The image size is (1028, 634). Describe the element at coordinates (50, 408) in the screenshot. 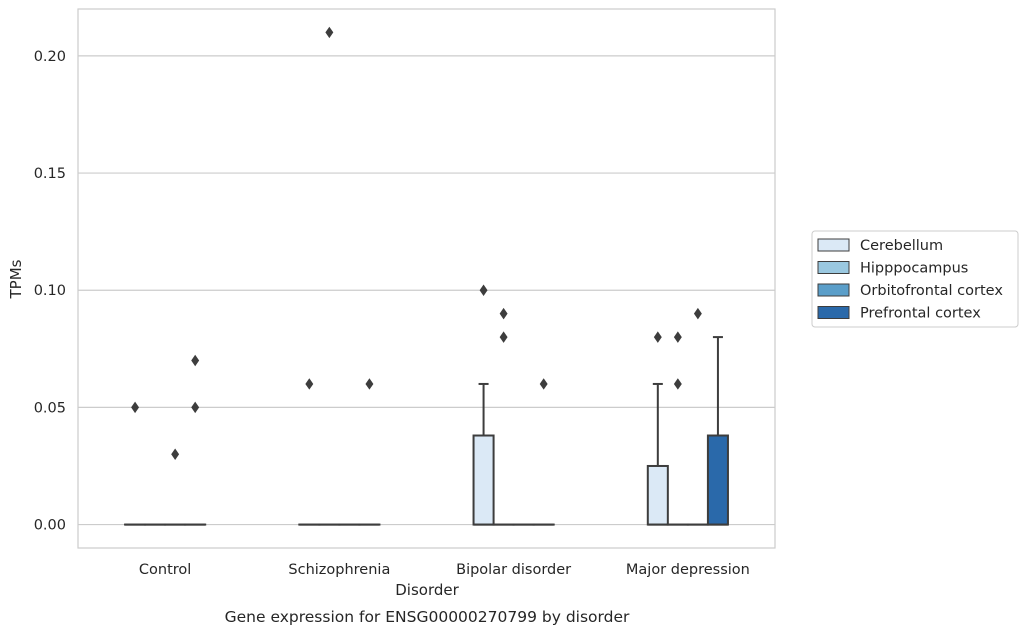

I see `y-tick-label: 0.05` at that location.